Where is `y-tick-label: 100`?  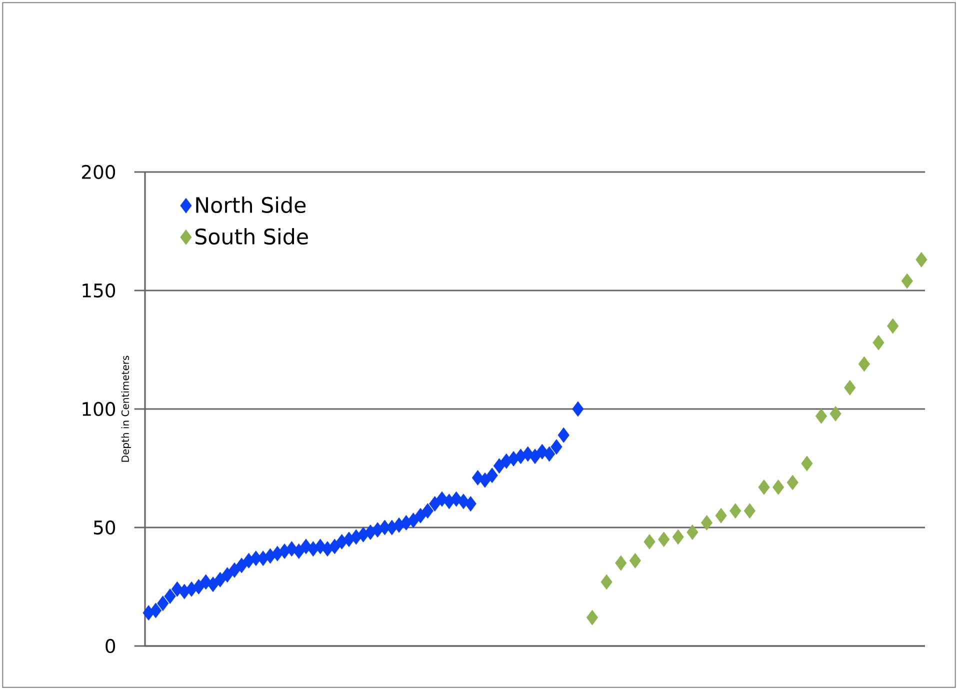
y-tick-label: 100 is located at coordinates (99, 409).